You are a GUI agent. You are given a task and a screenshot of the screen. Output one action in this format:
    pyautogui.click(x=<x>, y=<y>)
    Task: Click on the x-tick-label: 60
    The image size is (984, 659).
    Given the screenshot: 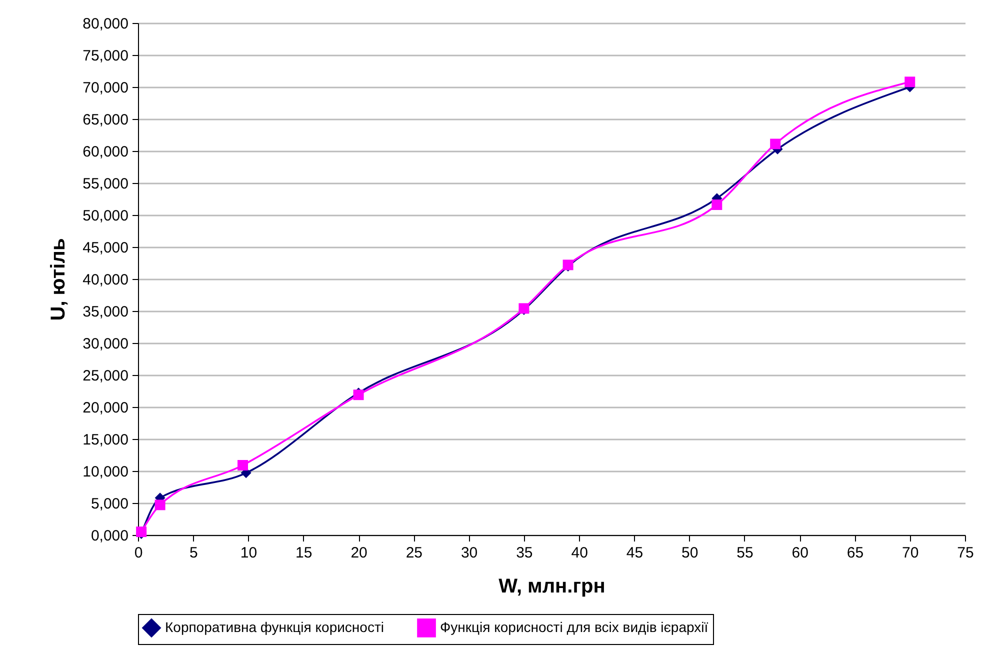 What is the action you would take?
    pyautogui.click(x=800, y=553)
    